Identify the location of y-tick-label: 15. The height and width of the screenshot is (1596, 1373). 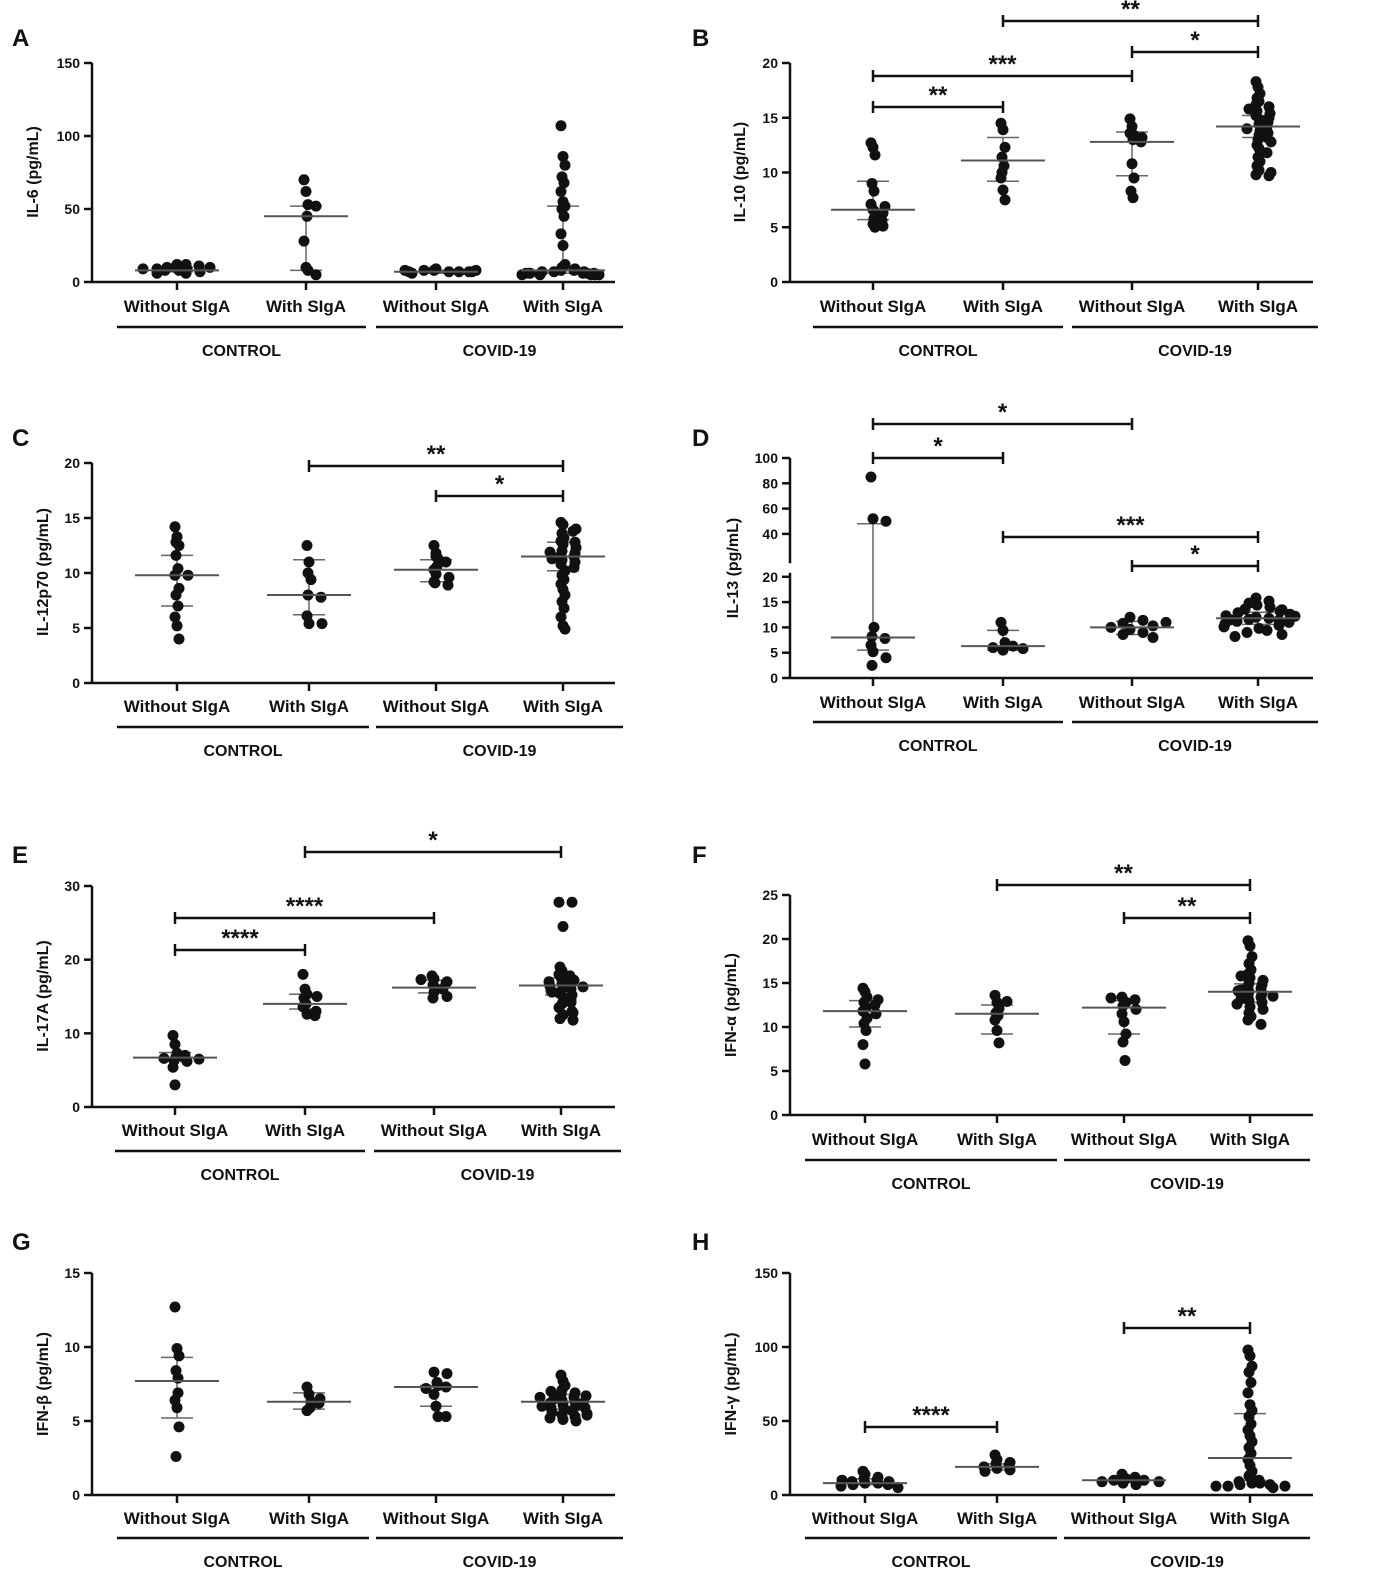
(770, 118).